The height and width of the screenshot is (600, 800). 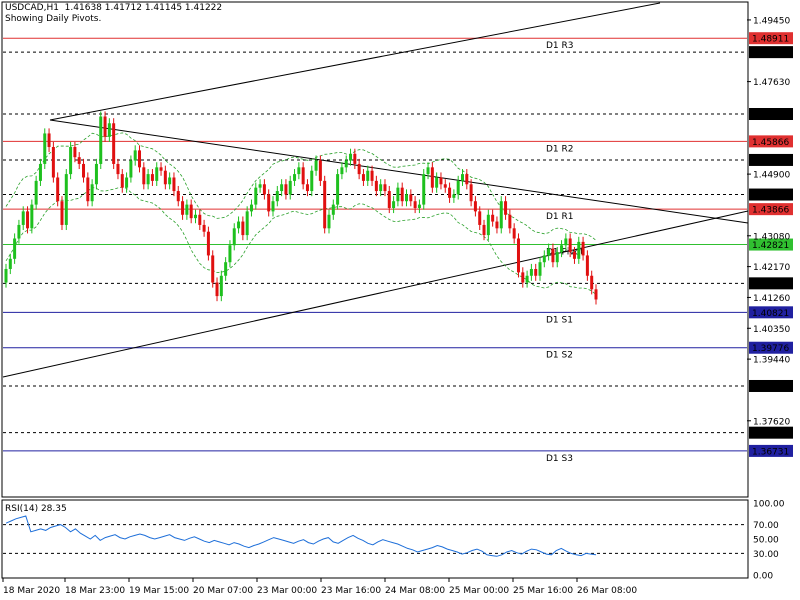 I want to click on x-tick-label: 26 Mar 08:00, so click(x=607, y=591).